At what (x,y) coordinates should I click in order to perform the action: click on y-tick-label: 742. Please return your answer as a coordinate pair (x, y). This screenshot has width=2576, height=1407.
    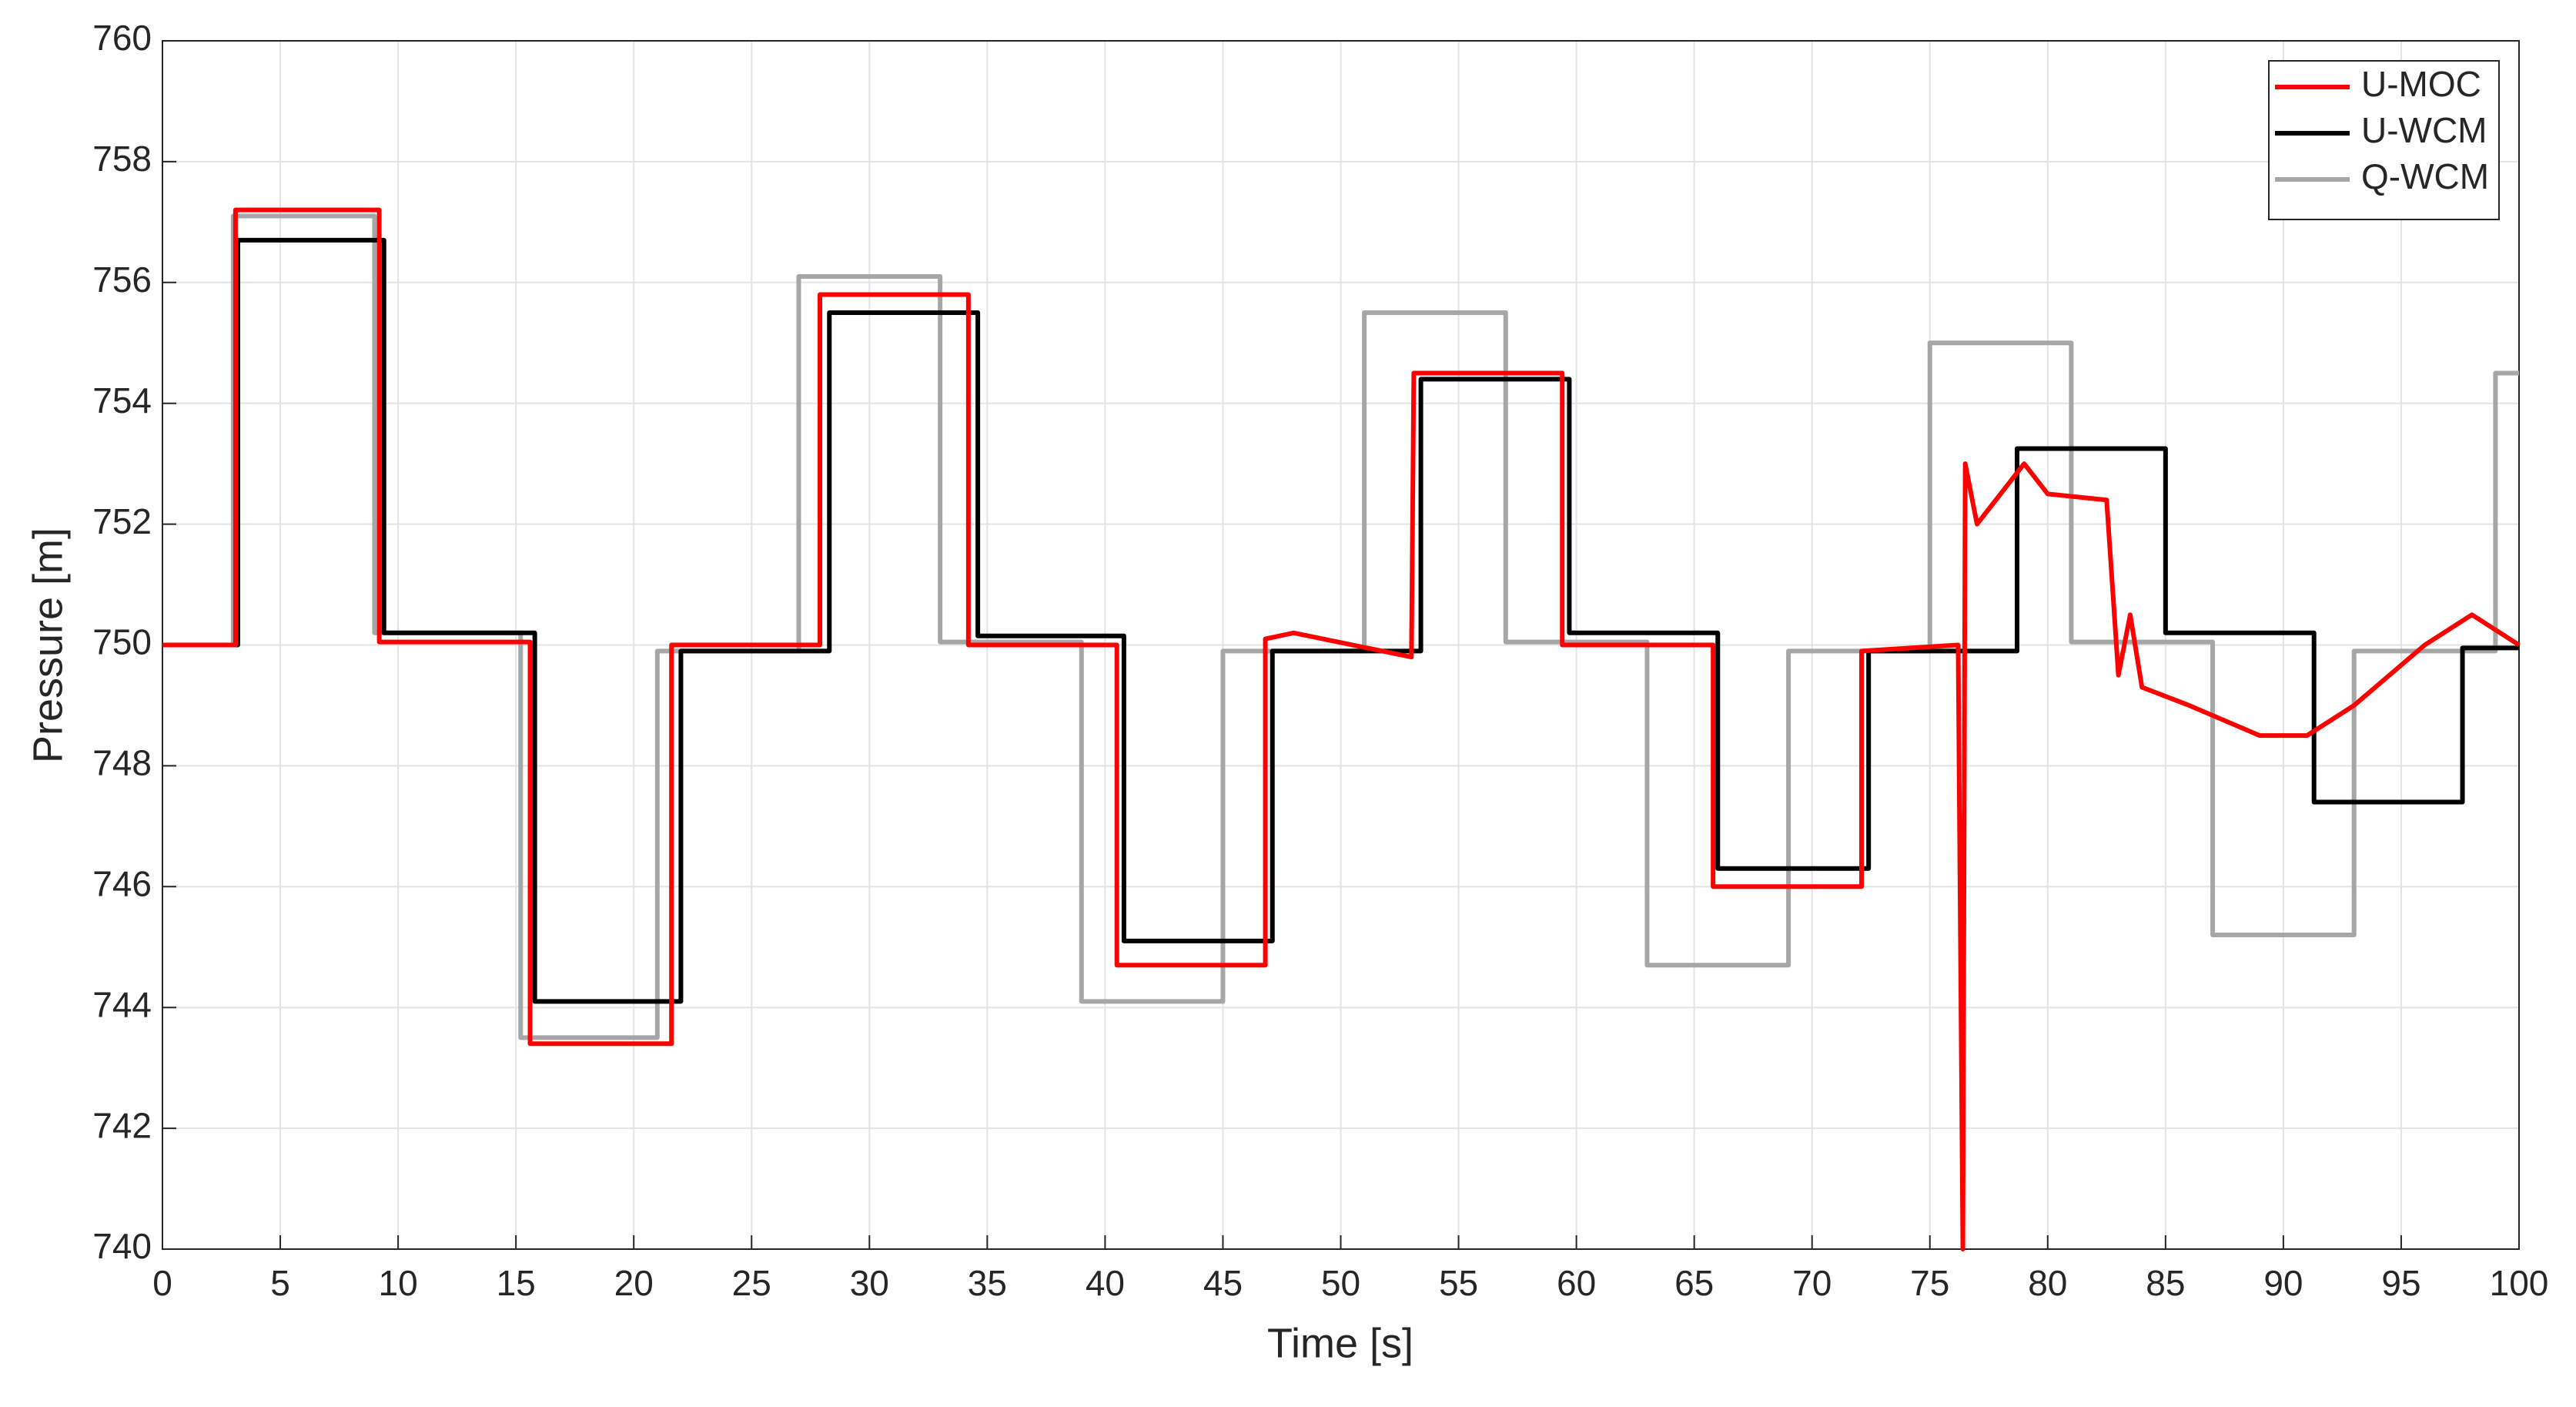
    Looking at the image, I should click on (122, 1125).